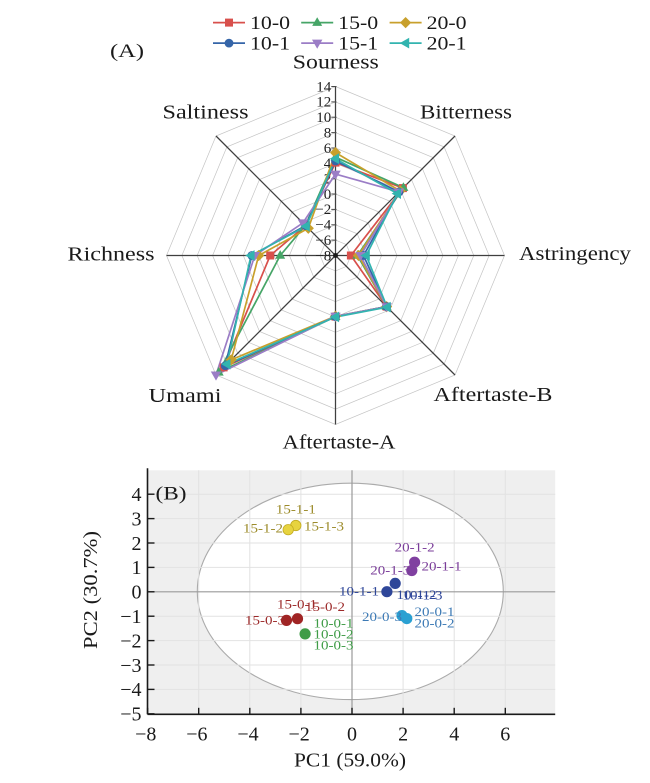 This screenshot has height=783, width=650. Describe the element at coordinates (466, 113) in the screenshot. I see `svg-text: Bitterness` at that location.